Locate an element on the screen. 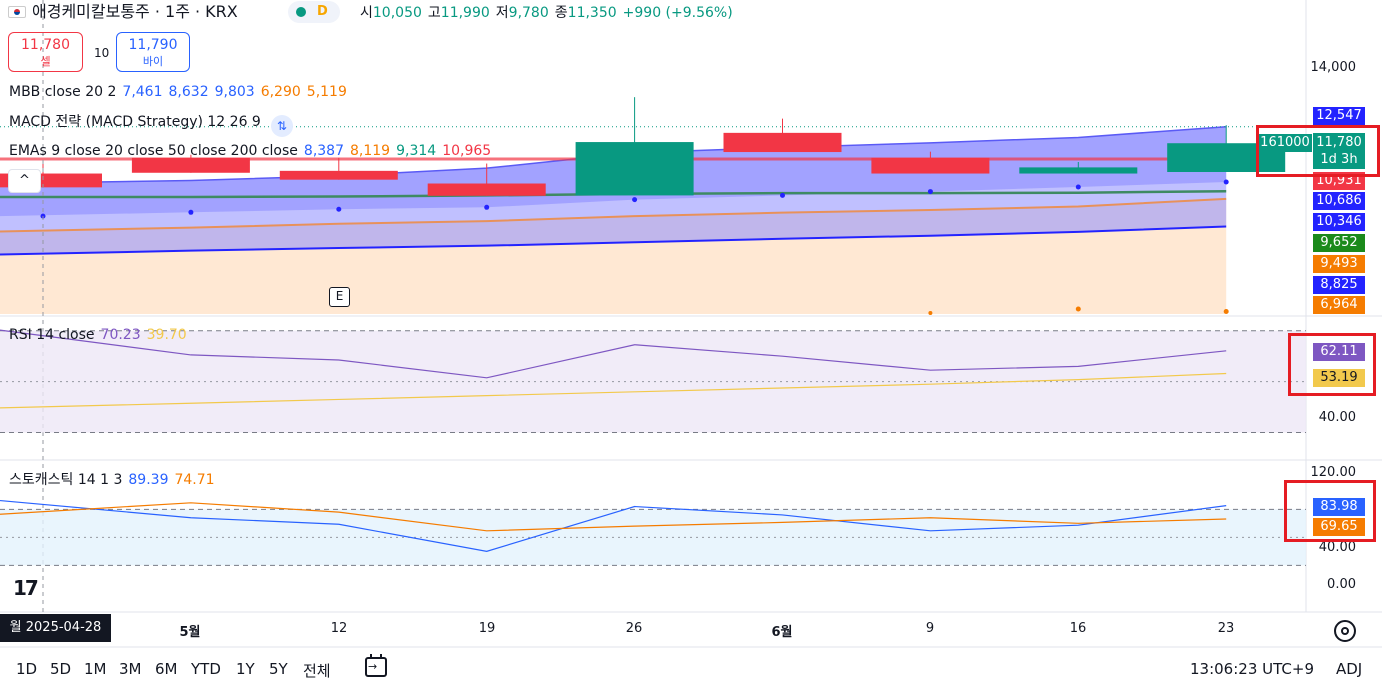 The width and height of the screenshot is (1382, 688). timeframe-button-5y: 5Y is located at coordinates (278, 669).